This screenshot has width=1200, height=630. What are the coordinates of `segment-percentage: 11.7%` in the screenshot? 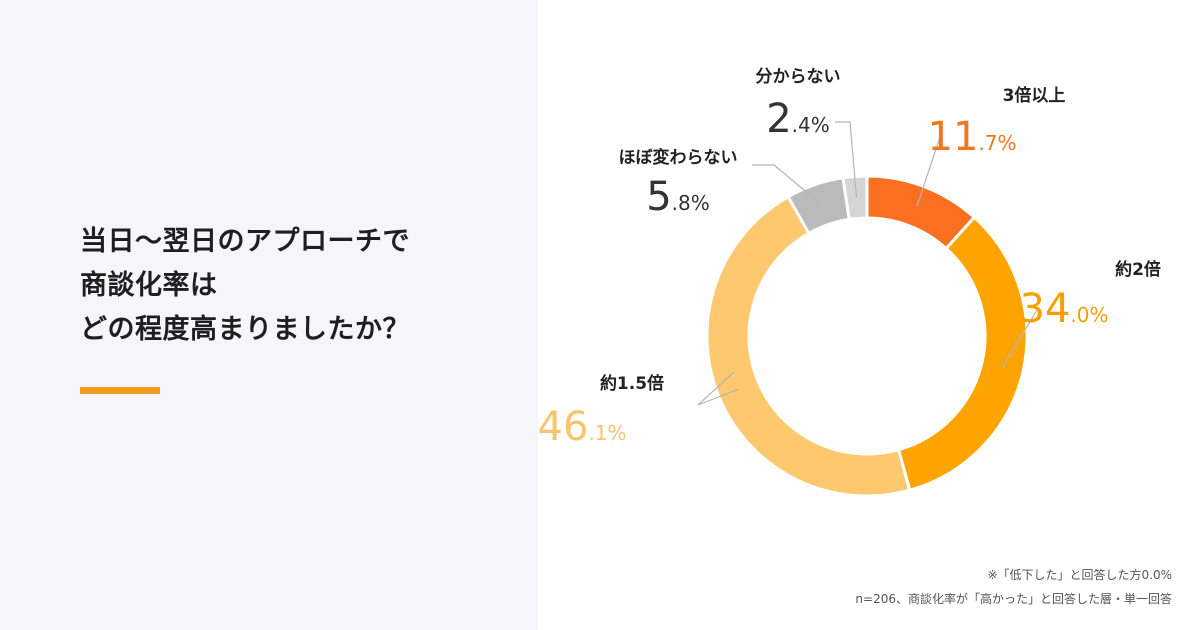 It's located at (972, 137).